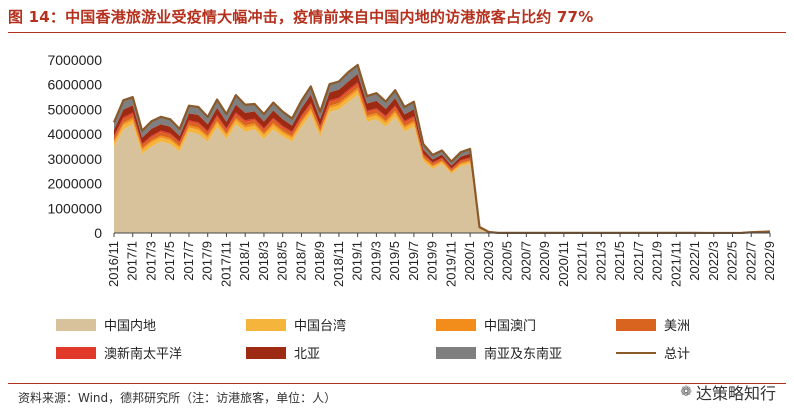 The width and height of the screenshot is (794, 419). What do you see at coordinates (638, 261) in the screenshot?
I see `x-tick-label: 2021/7` at bounding box center [638, 261].